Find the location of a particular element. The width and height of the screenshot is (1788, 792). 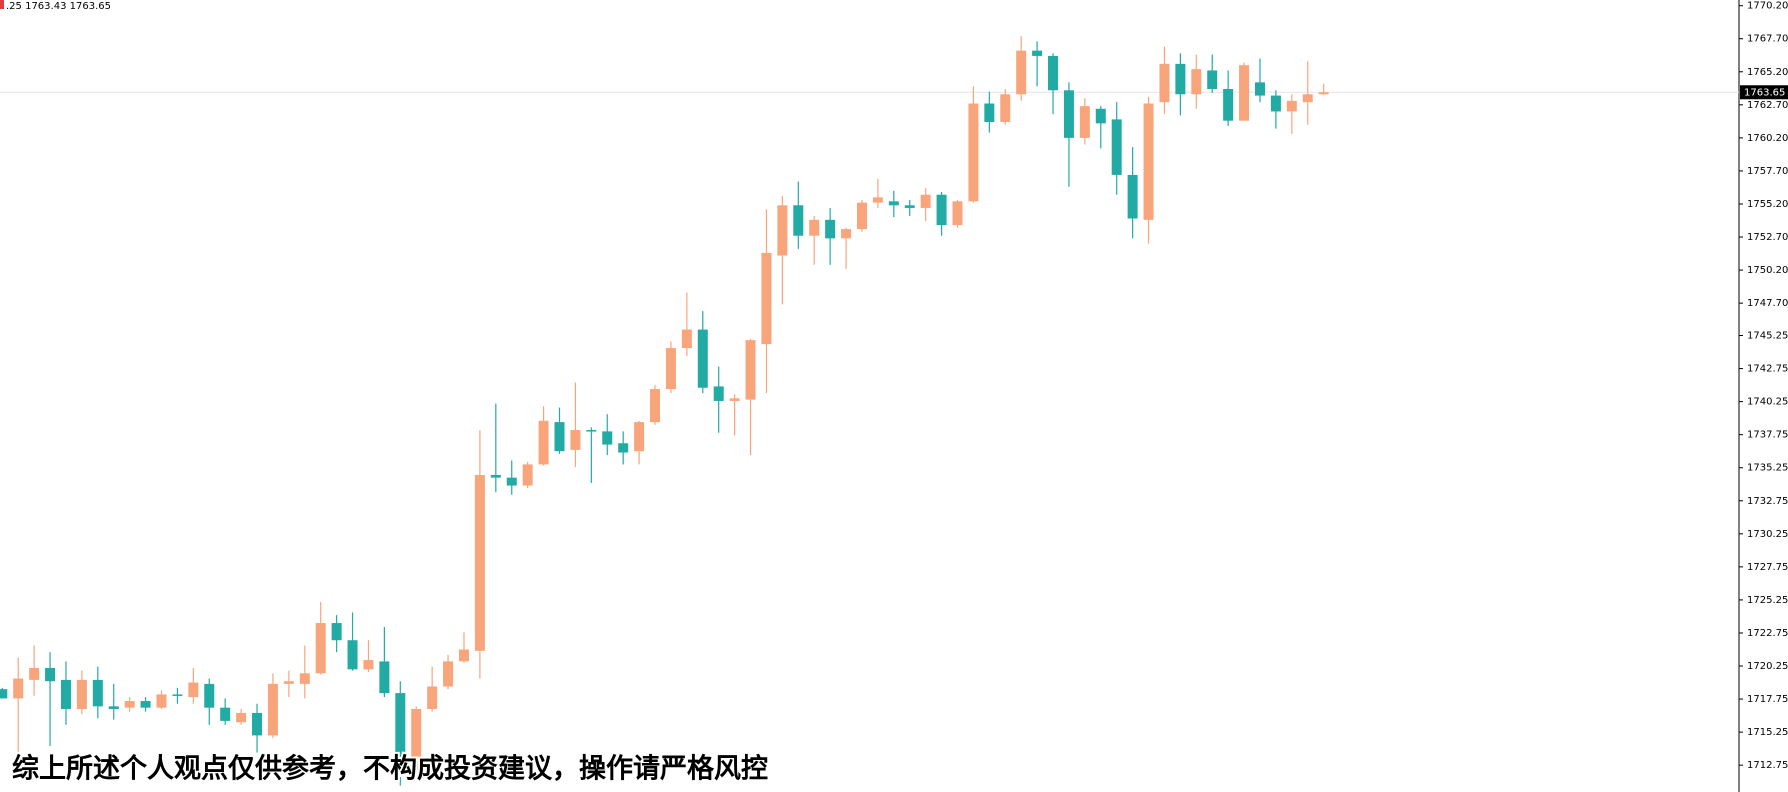

y-tick-label: 1712.75 is located at coordinates (1767, 765).